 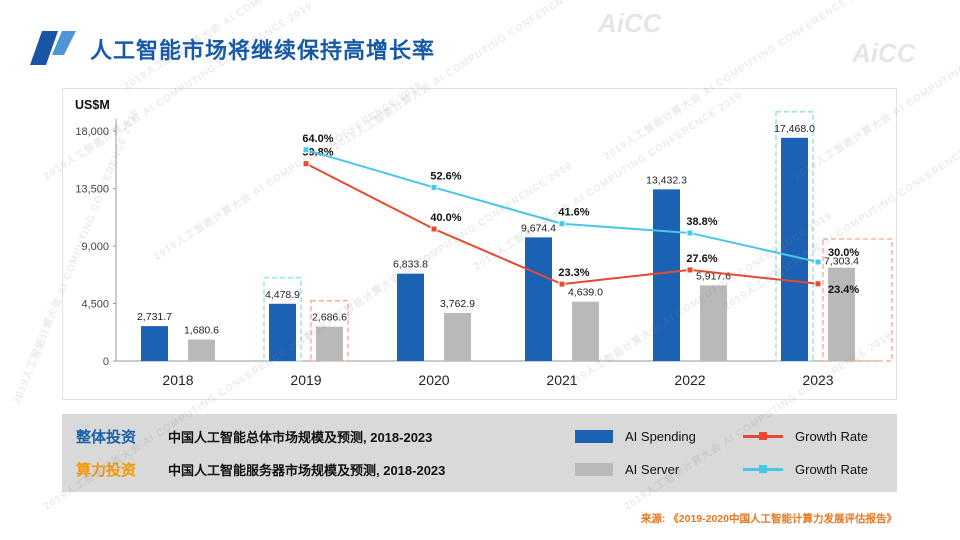 What do you see at coordinates (585, 293) in the screenshot?
I see `svg-text: 4,639.0` at bounding box center [585, 293].